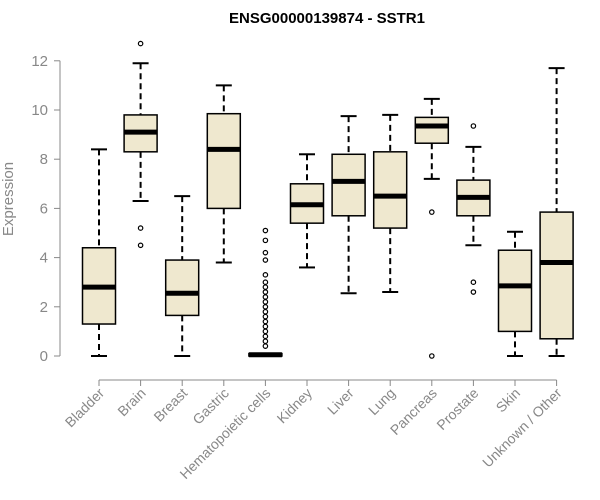 The width and height of the screenshot is (600, 500). What do you see at coordinates (340, 401) in the screenshot?
I see `x-tick-label: Liver` at bounding box center [340, 401].